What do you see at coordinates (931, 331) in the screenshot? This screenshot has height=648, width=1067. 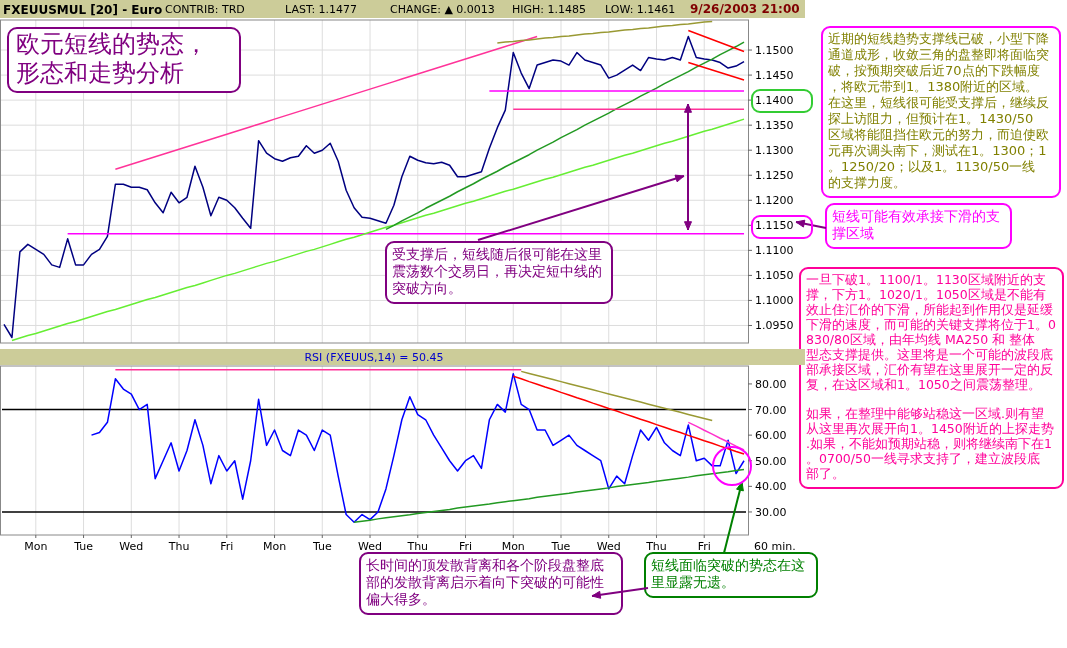 I see `text: 一旦下破1。1100/1。1130区域附近的支撑，下方1。1020/1。1050区域是不能有效止住汇价的下滑，所能起到作用仅是延缓下滑的速度，而可能的关键支撑将位于1。0830/80区域，由年均线 MA250 和 整体型态支撑提供。这里将是一个可能的波段底部承接区域，汇价有望在这里展开一定的反复，在这区域和1。1050之间震荡整理。` at bounding box center [931, 331].